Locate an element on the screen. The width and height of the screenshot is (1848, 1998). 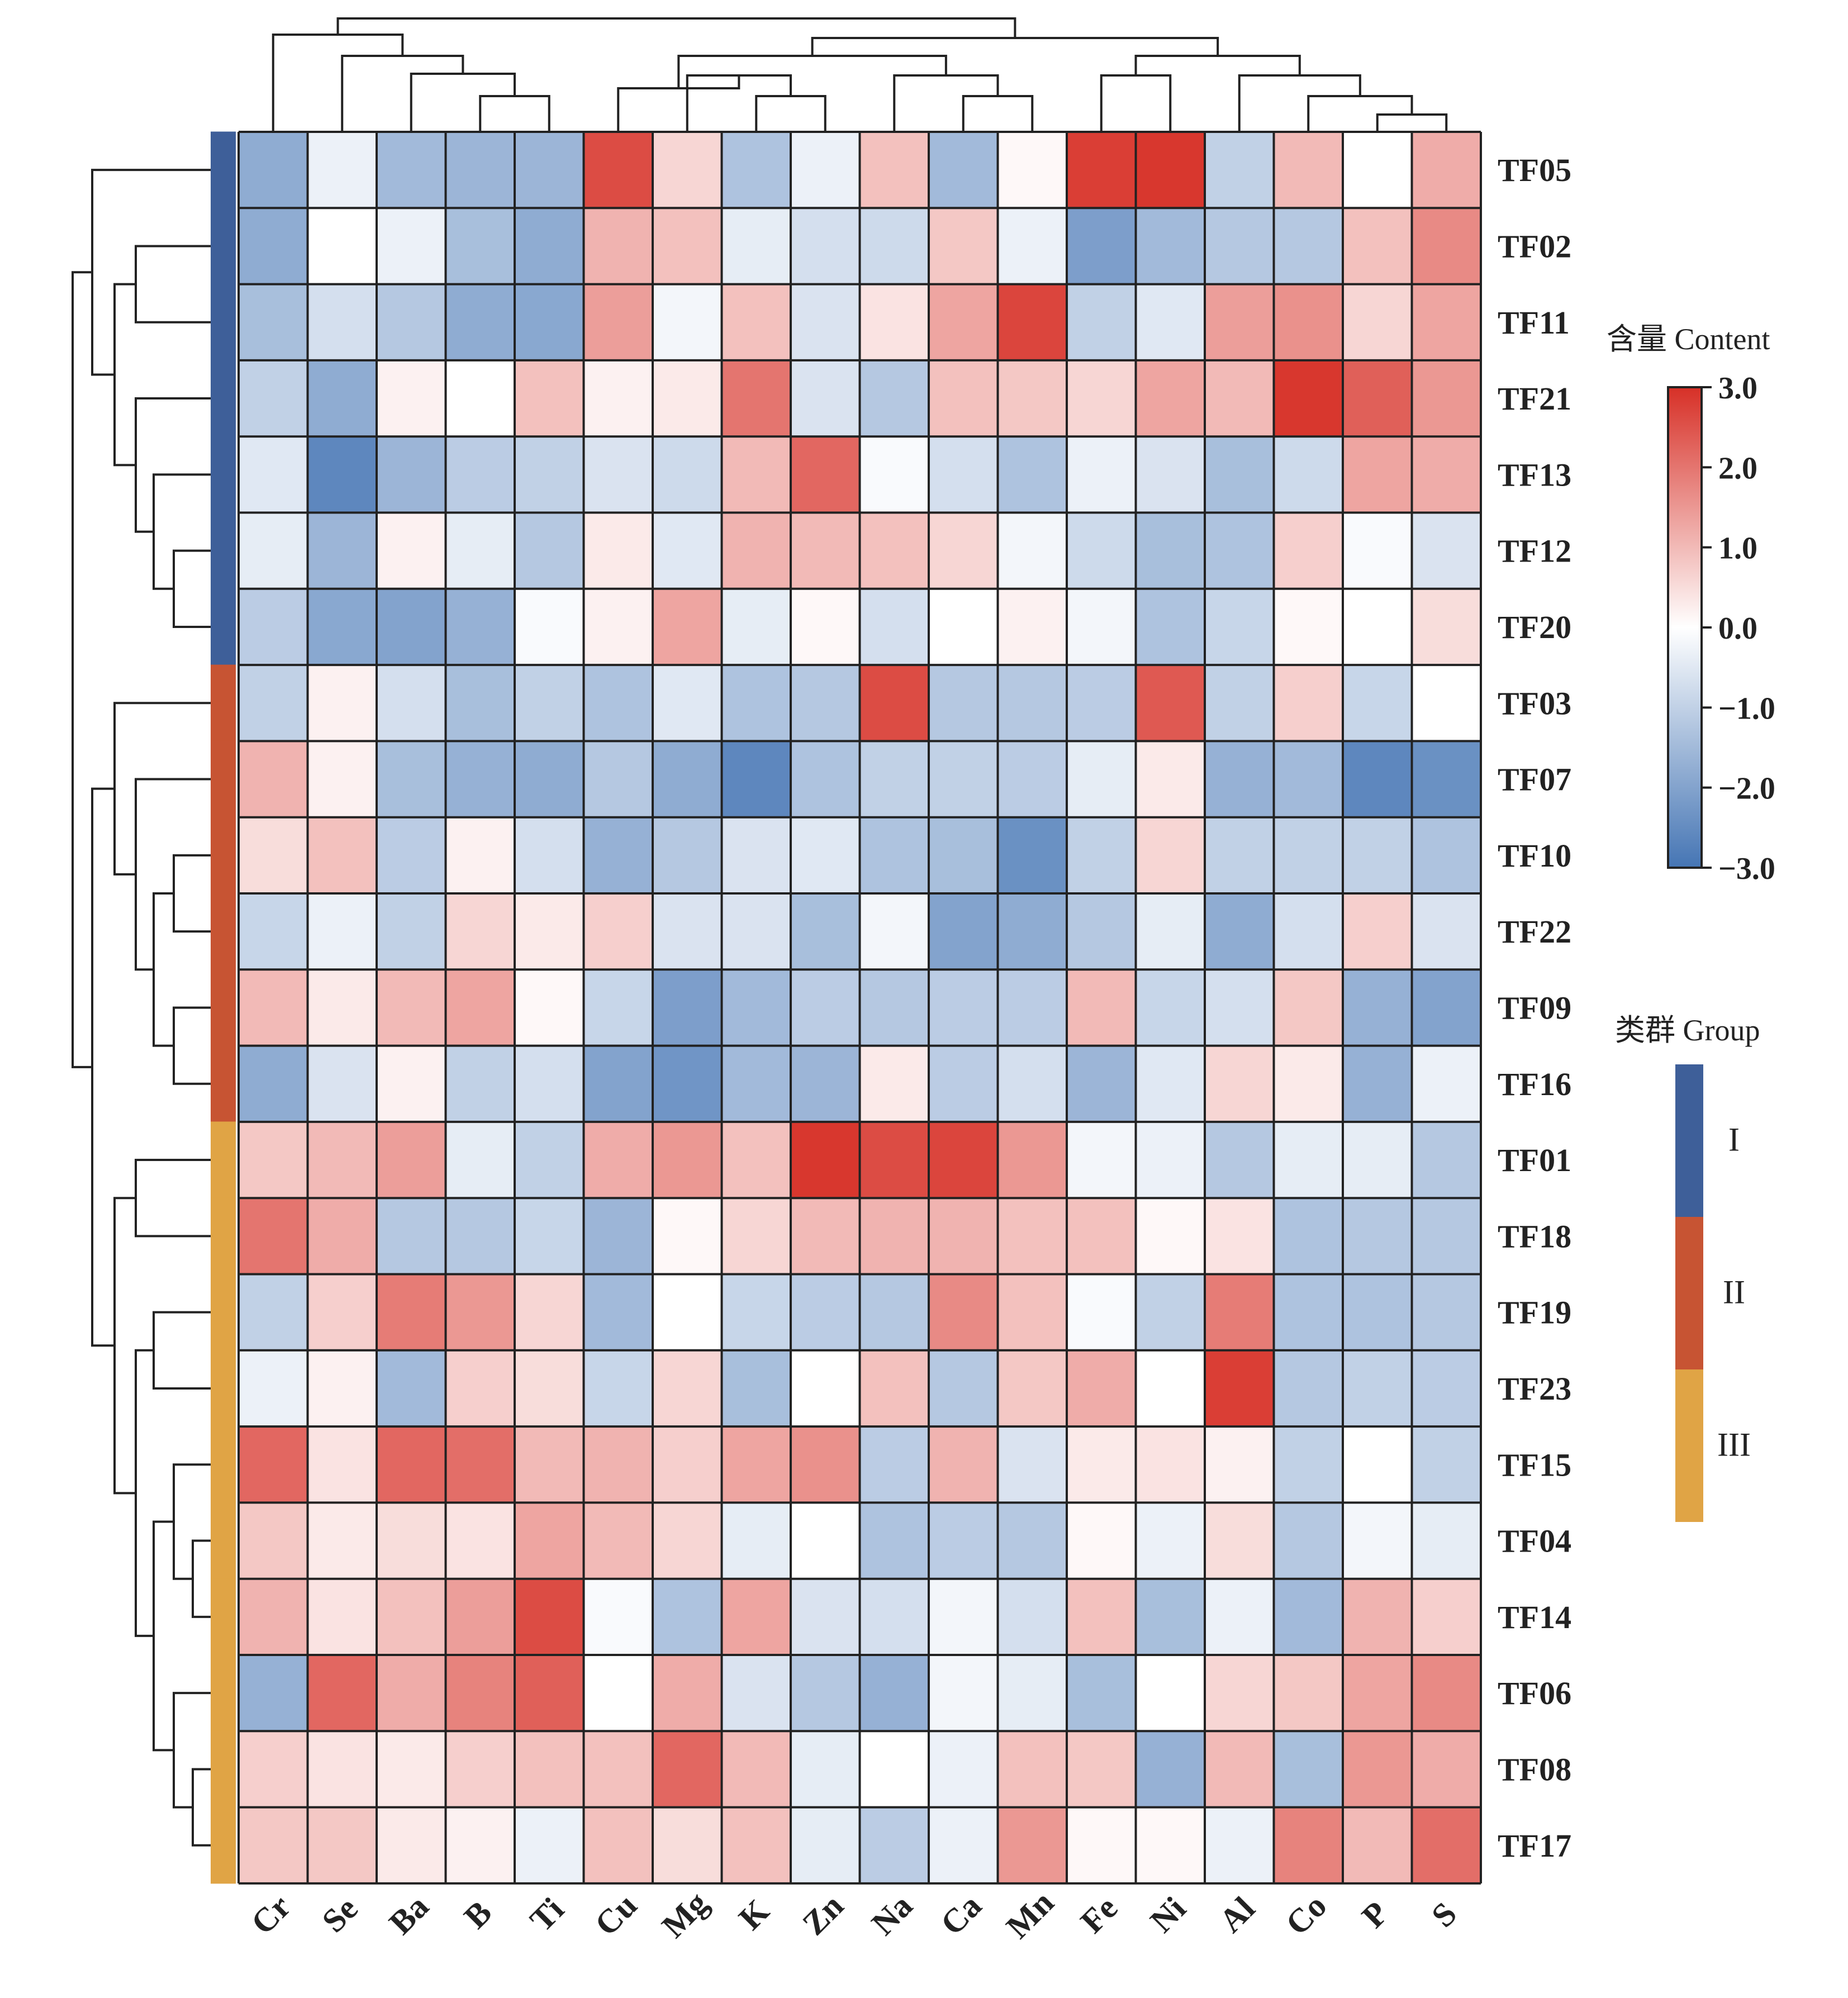
cell-tf22-cr is located at coordinates (273, 931).